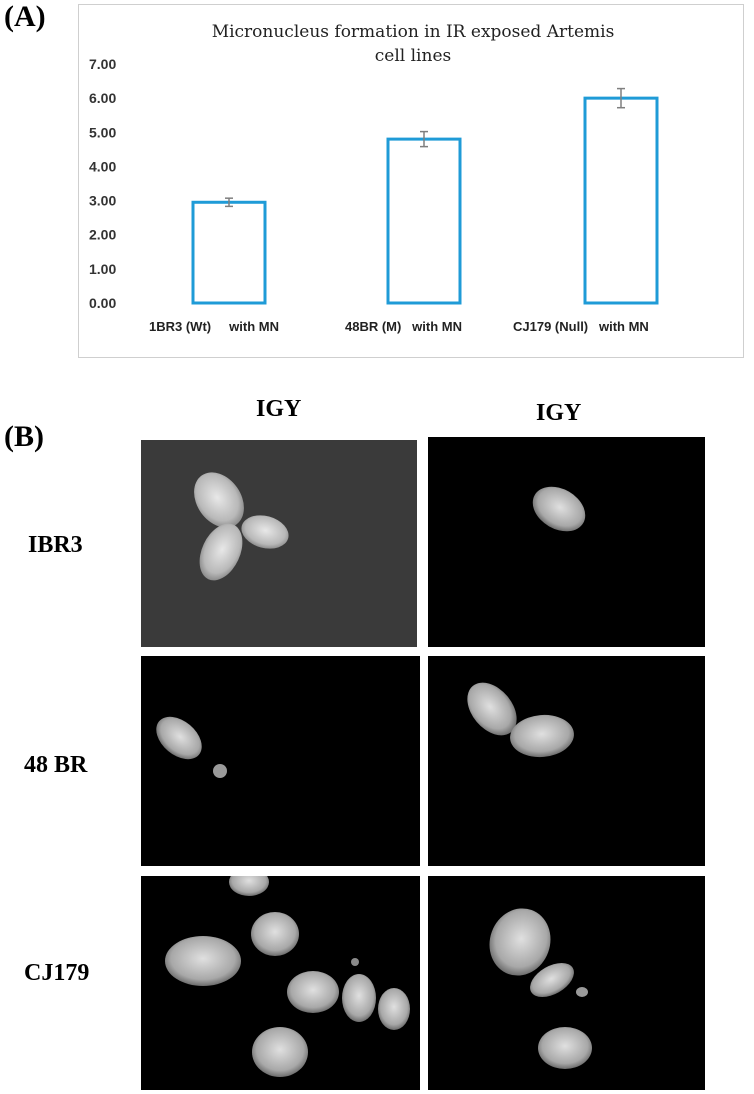 This screenshot has height=1094, width=754. What do you see at coordinates (214, 326) in the screenshot?
I see `x-category-label: 1BR3 (Wt) with MN` at bounding box center [214, 326].